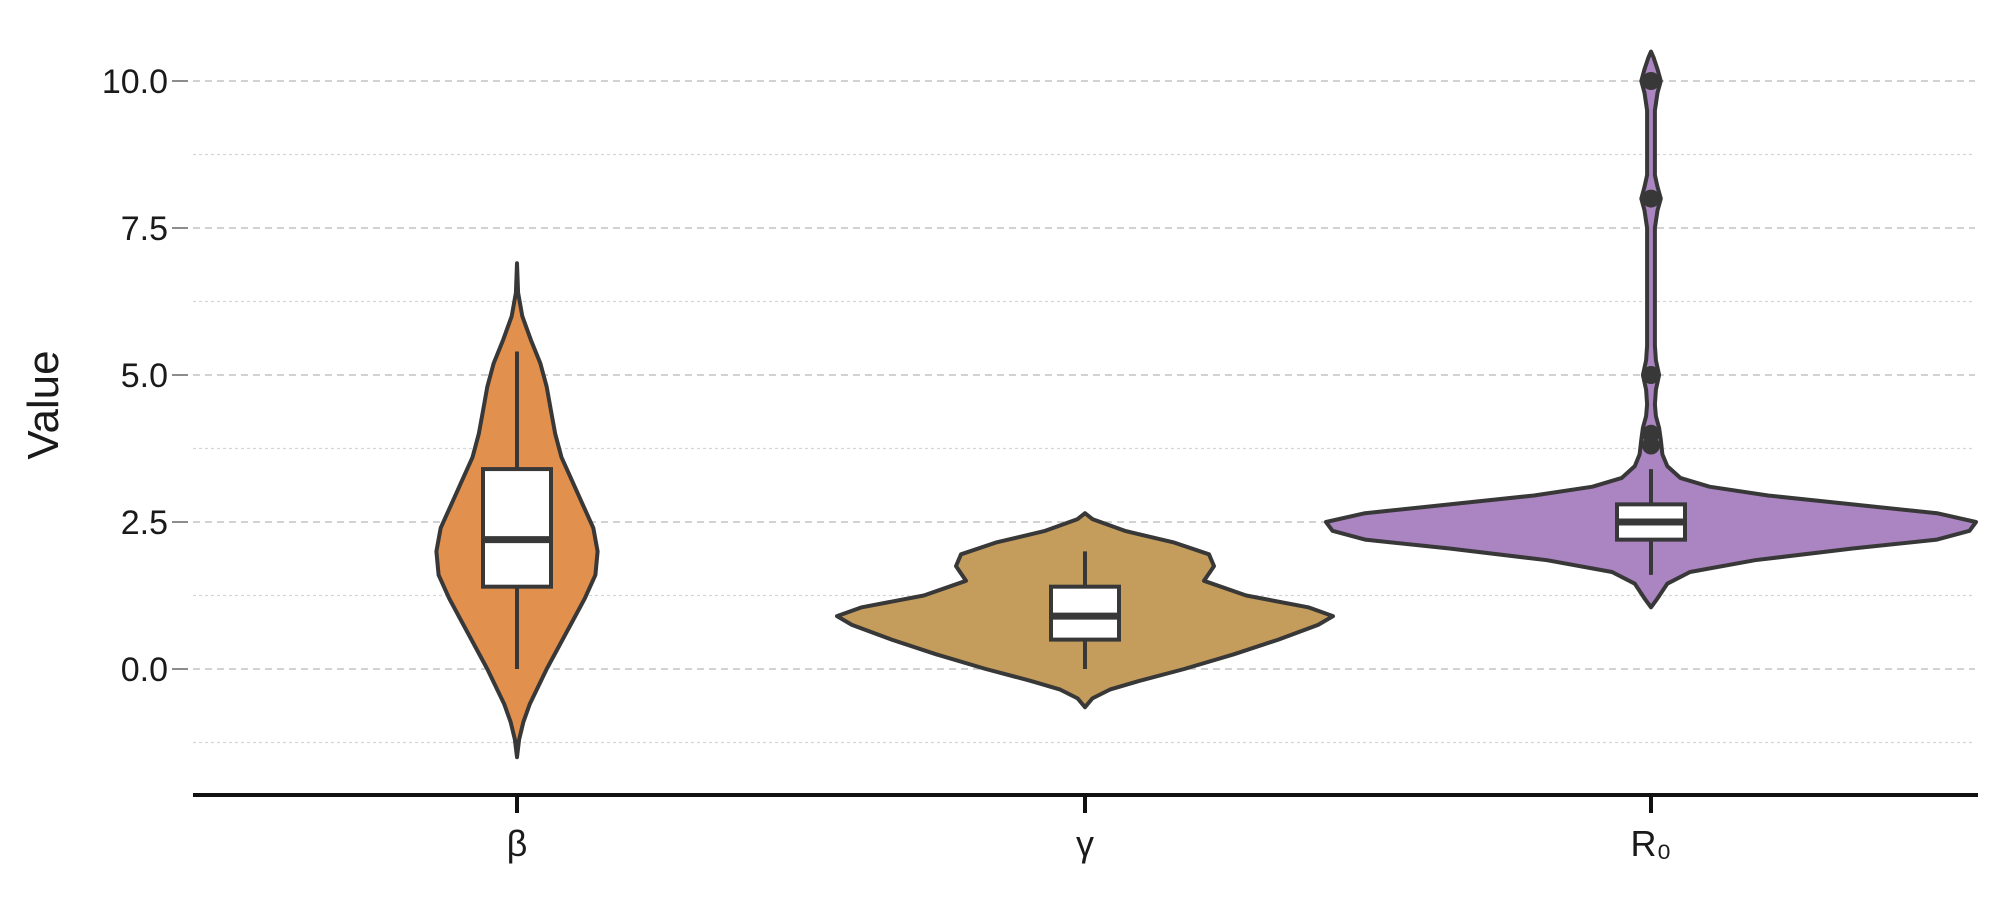 The width and height of the screenshot is (2000, 905). What do you see at coordinates (144, 670) in the screenshot?
I see `y-tick-label: 0.0` at bounding box center [144, 670].